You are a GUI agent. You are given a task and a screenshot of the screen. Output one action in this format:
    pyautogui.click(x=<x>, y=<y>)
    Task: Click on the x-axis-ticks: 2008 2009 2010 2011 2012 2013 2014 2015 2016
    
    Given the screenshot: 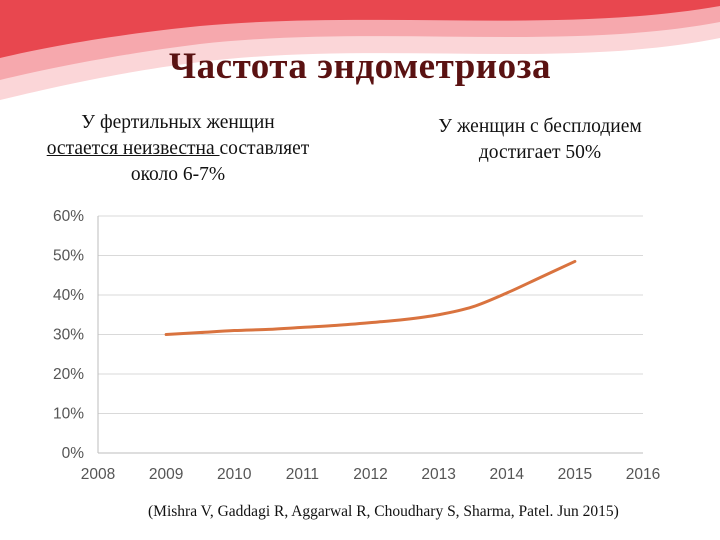 What is the action you would take?
    pyautogui.click(x=370, y=474)
    